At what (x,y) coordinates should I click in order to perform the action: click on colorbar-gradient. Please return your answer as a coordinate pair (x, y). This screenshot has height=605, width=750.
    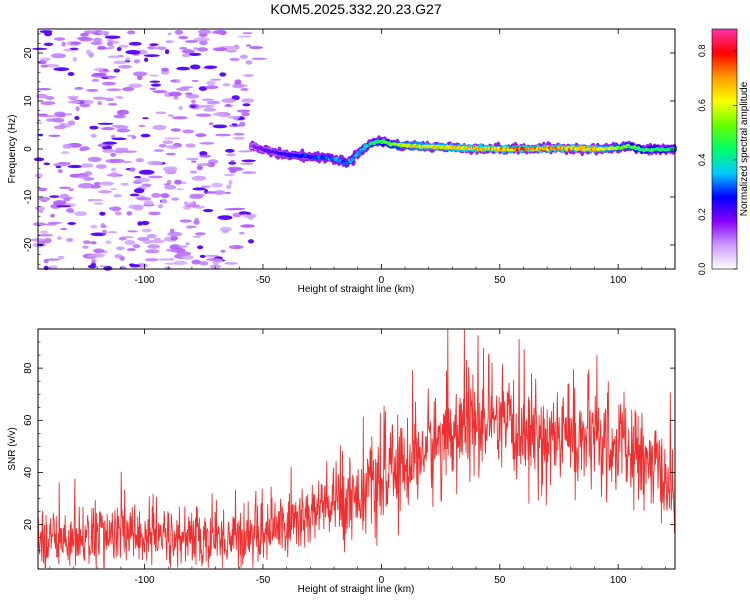
    Looking at the image, I should click on (724, 149).